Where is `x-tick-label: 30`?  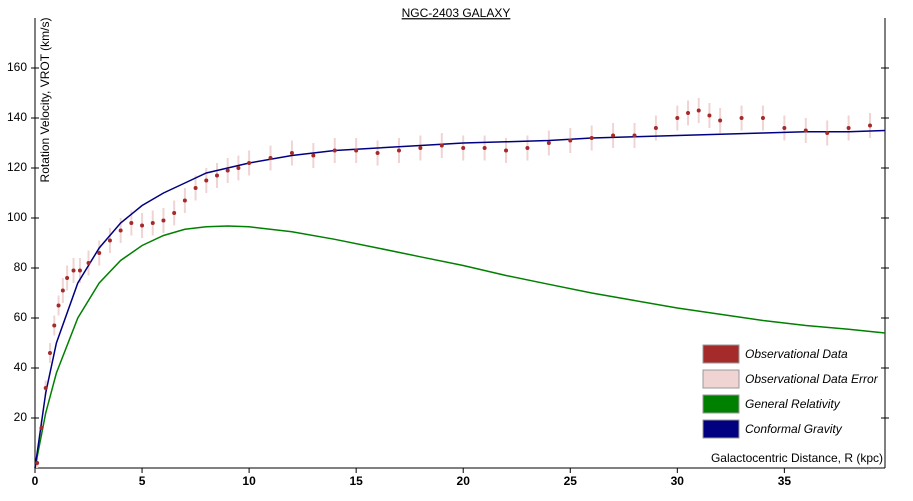 x-tick-label: 30 is located at coordinates (678, 481).